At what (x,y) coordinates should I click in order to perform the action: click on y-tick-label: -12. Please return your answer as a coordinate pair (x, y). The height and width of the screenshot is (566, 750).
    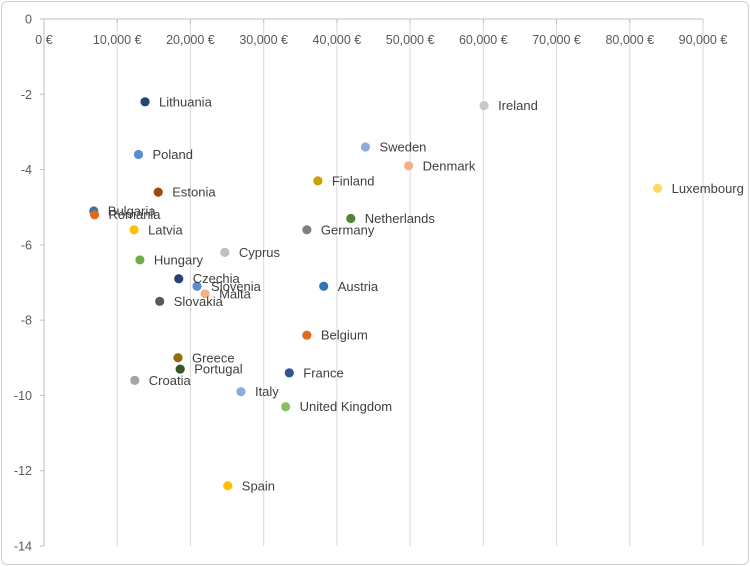
    Looking at the image, I should click on (23, 471).